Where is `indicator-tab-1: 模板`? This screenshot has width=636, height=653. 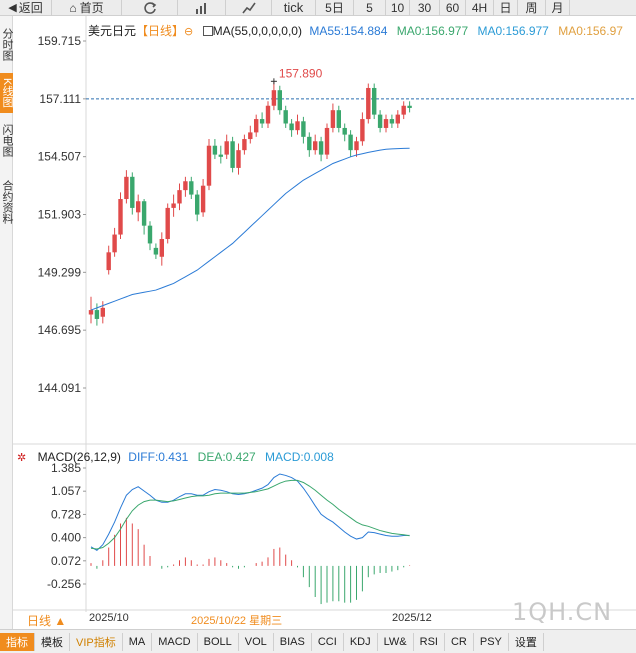 indicator-tab-1: 模板 is located at coordinates (52, 641).